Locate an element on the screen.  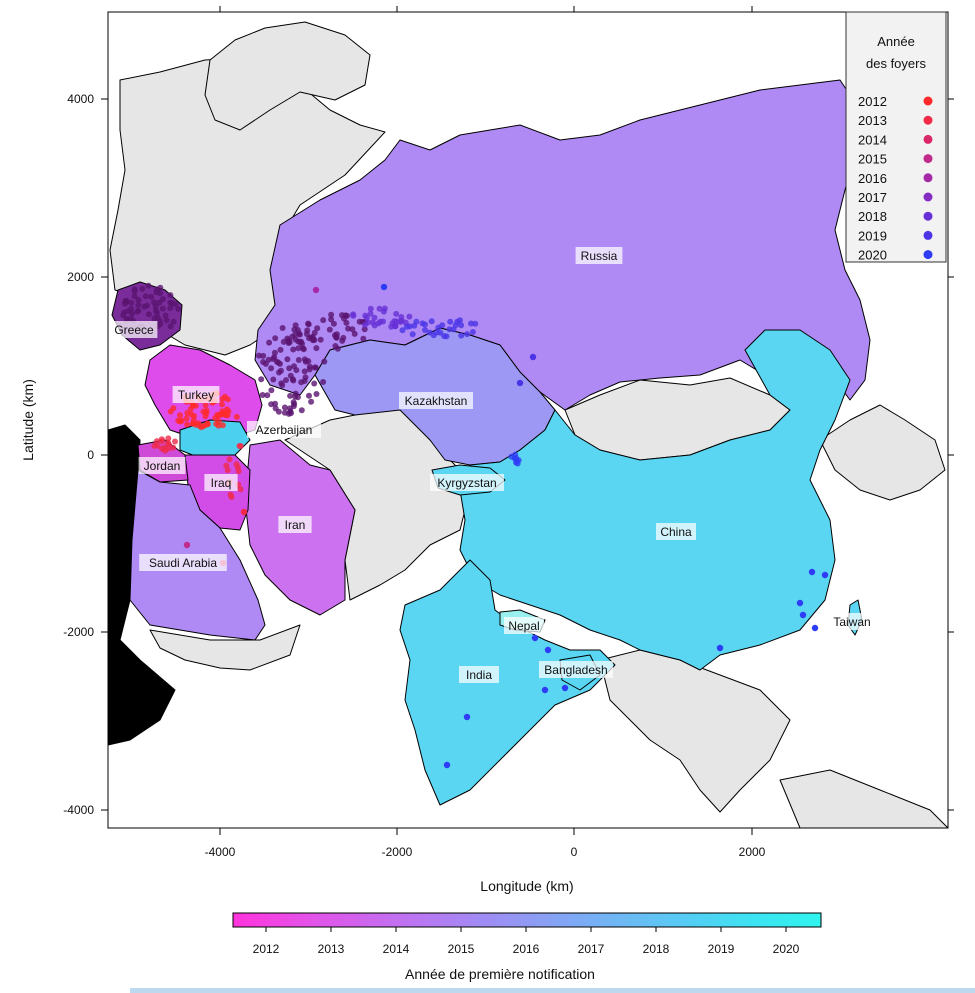
legend-entry-year: 2018 is located at coordinates (872, 216).